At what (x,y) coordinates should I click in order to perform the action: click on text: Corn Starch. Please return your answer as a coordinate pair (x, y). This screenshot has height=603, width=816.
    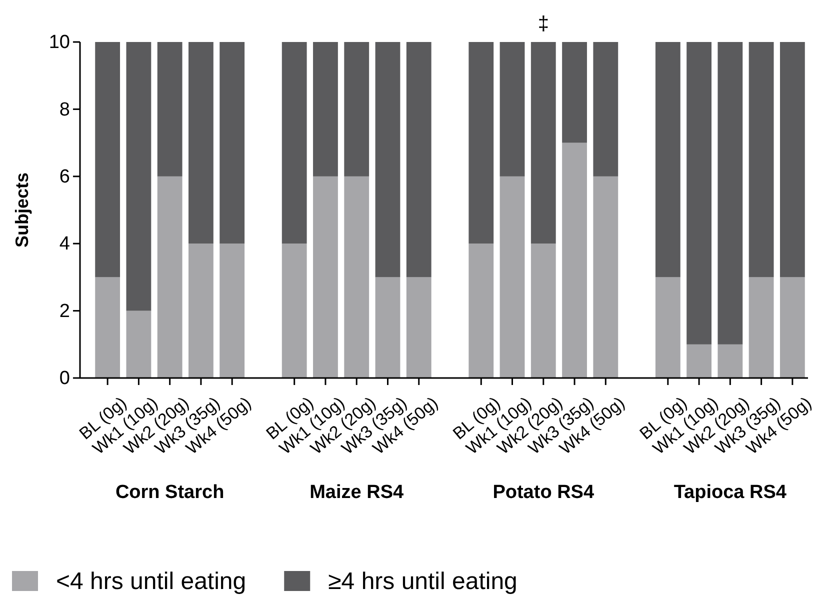
    Looking at the image, I should click on (169, 492).